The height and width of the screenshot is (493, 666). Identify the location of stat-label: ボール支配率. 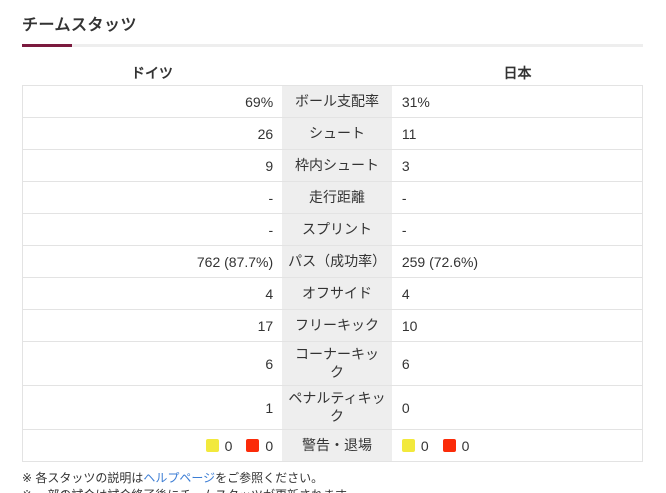
(337, 101).